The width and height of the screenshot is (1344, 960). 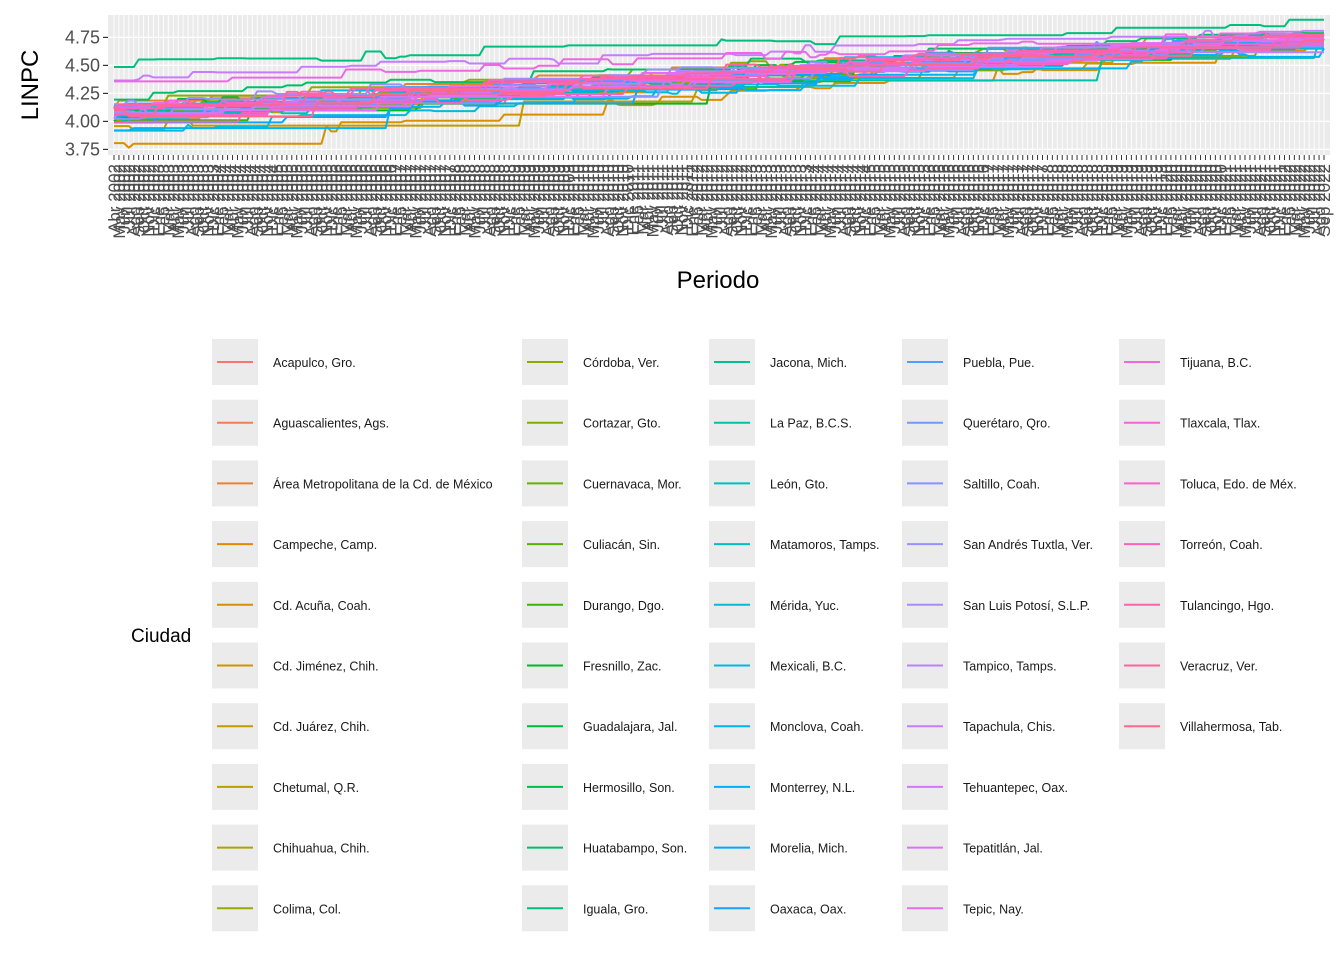 What do you see at coordinates (623, 200) in the screenshot?
I see `x-tick-label: Nov 2010` at bounding box center [623, 200].